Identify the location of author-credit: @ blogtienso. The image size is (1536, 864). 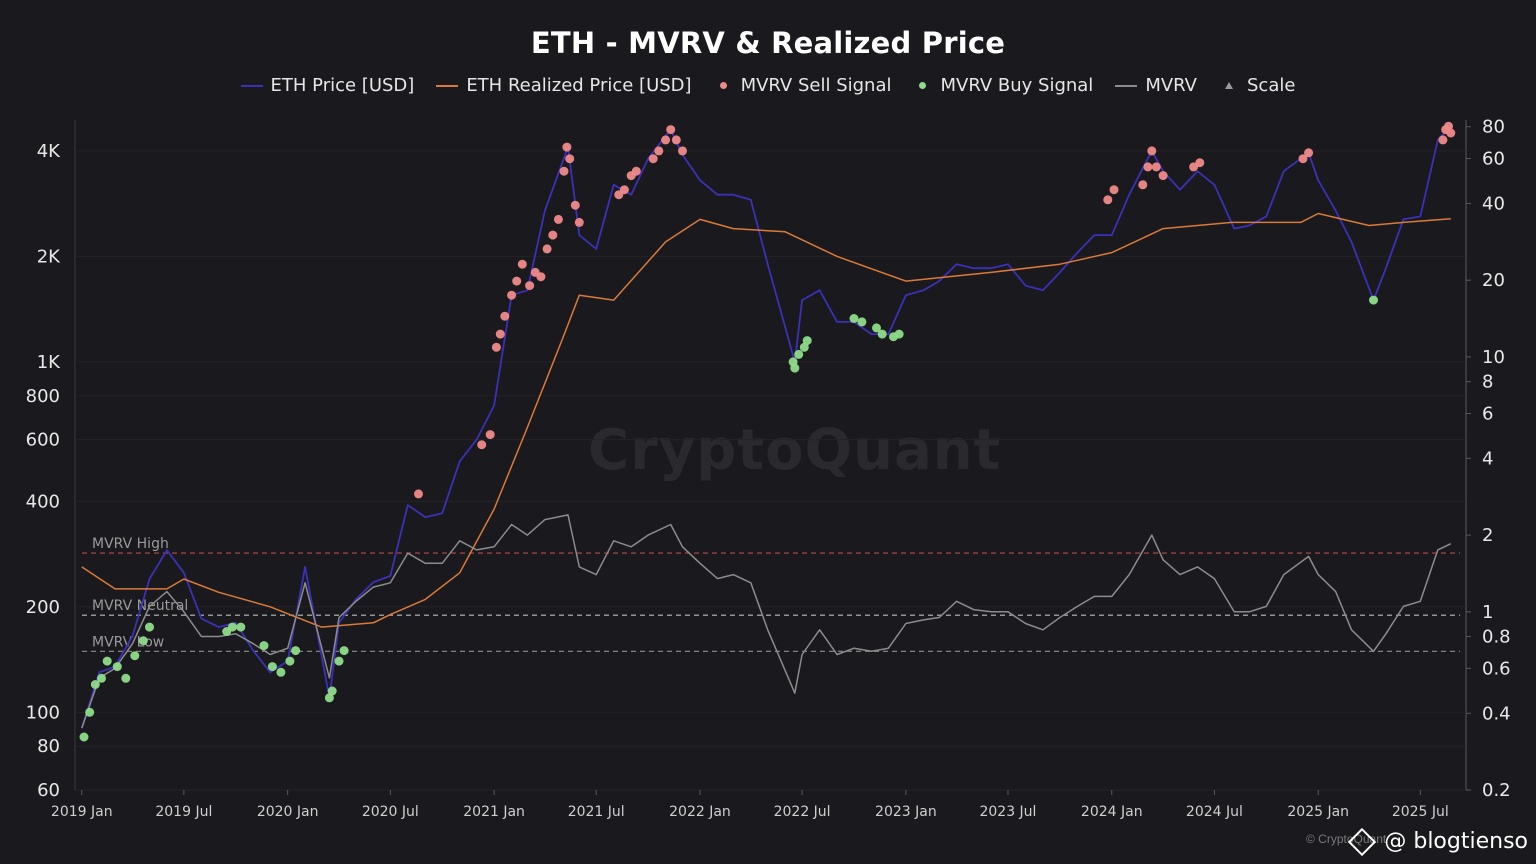
(1438, 841).